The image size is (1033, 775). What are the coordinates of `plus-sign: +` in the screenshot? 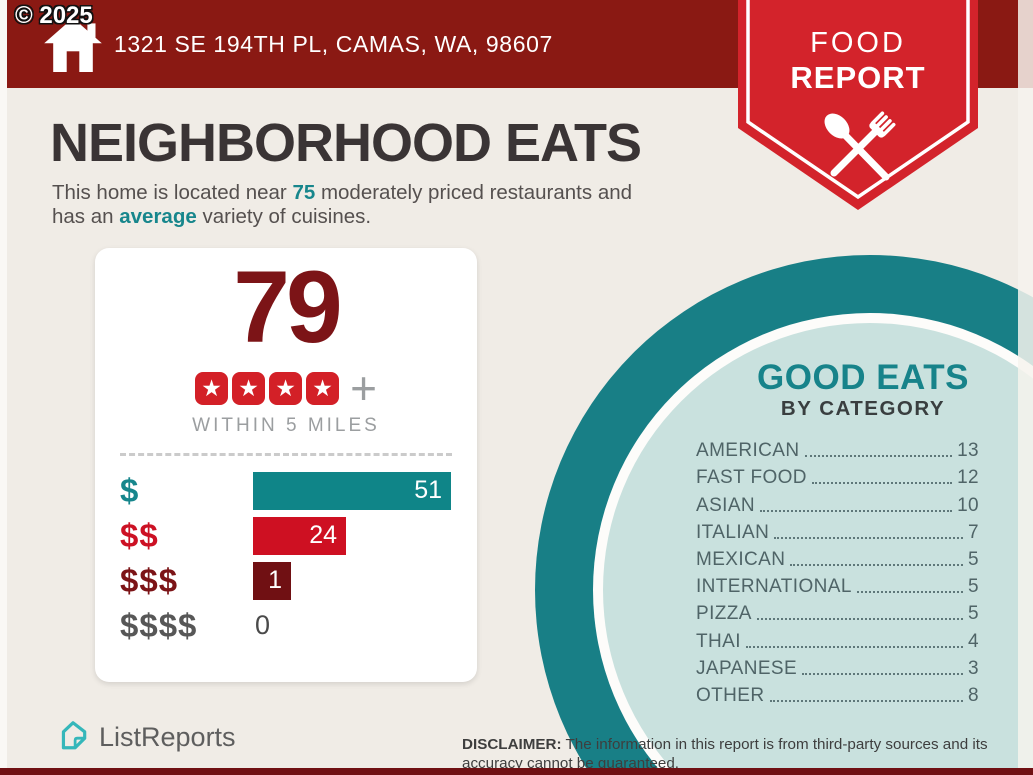 It's located at (363, 388).